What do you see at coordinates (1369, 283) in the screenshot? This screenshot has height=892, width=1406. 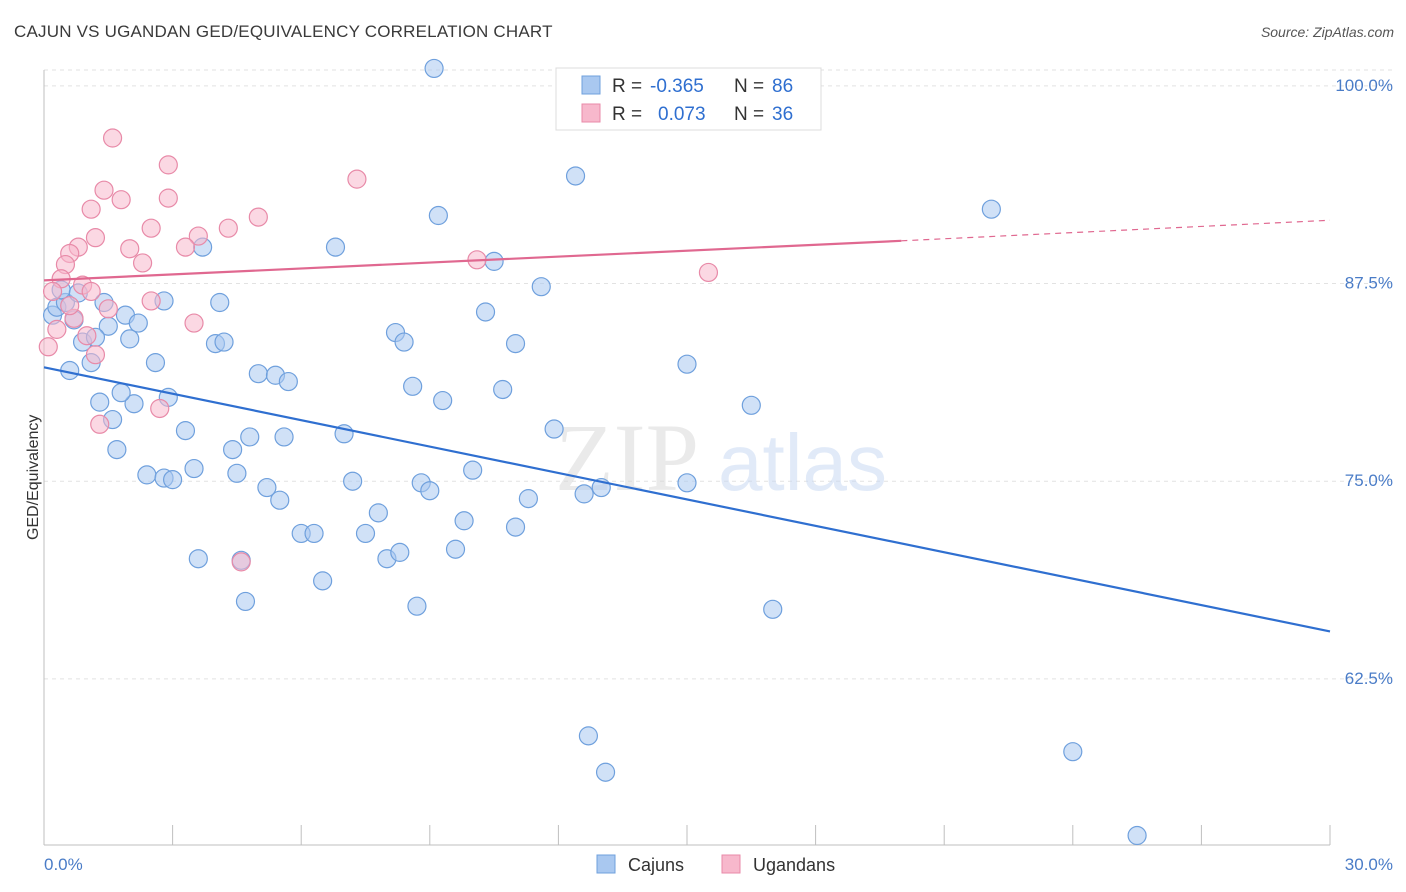 I see `y-tick-label-1: 87.5%` at bounding box center [1369, 283].